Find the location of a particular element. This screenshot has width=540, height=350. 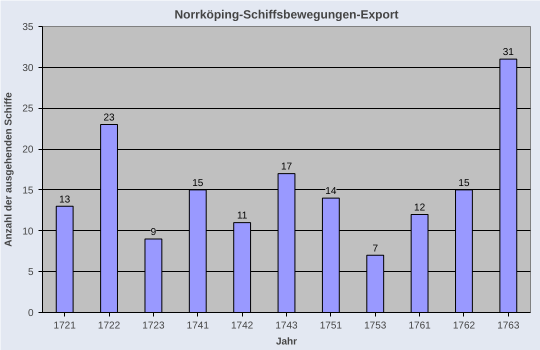

y-axis-title: Anzahl der ausgehenden Schiffe is located at coordinates (8, 169).